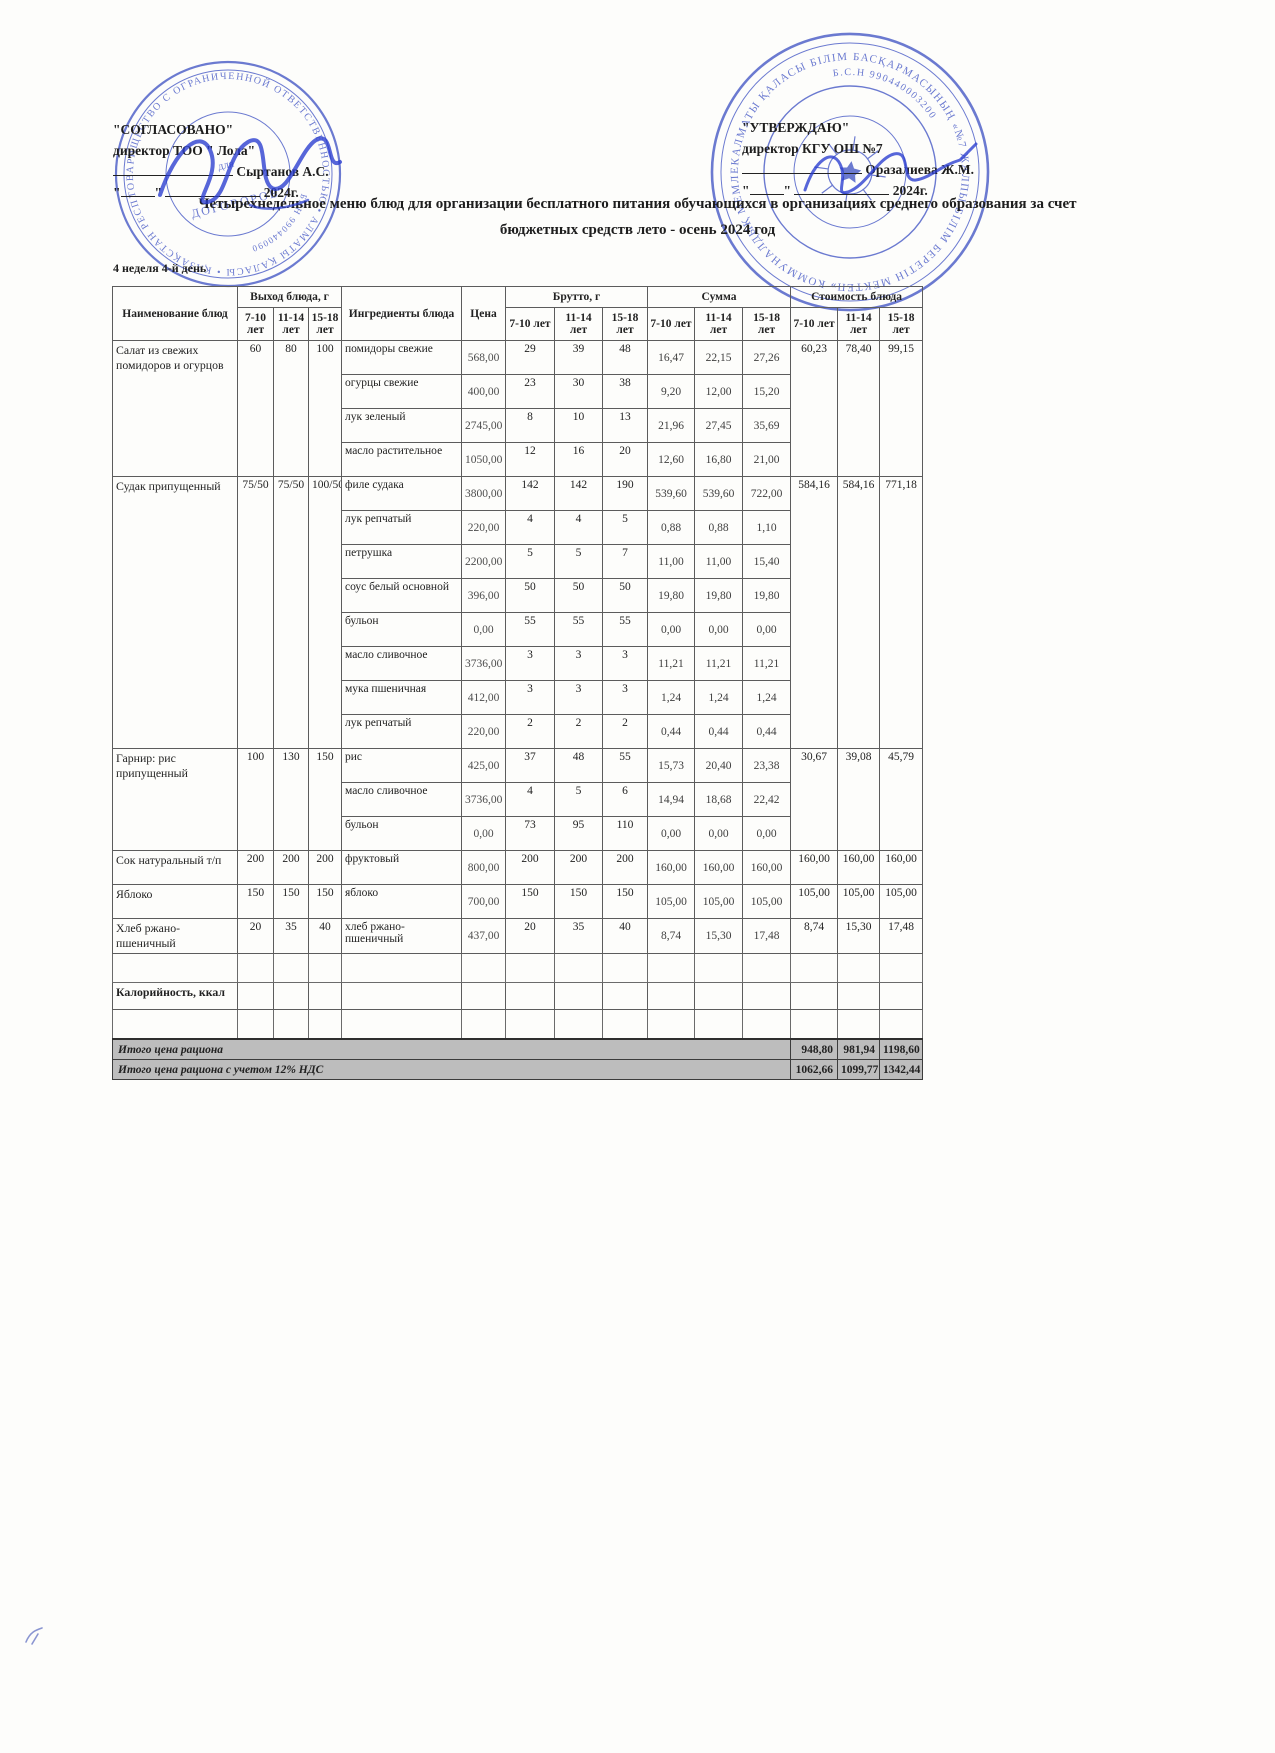 Image resolution: width=1275 pixels, height=1753 pixels. I want to click on brutto-value-cell: 200, so click(530, 867).